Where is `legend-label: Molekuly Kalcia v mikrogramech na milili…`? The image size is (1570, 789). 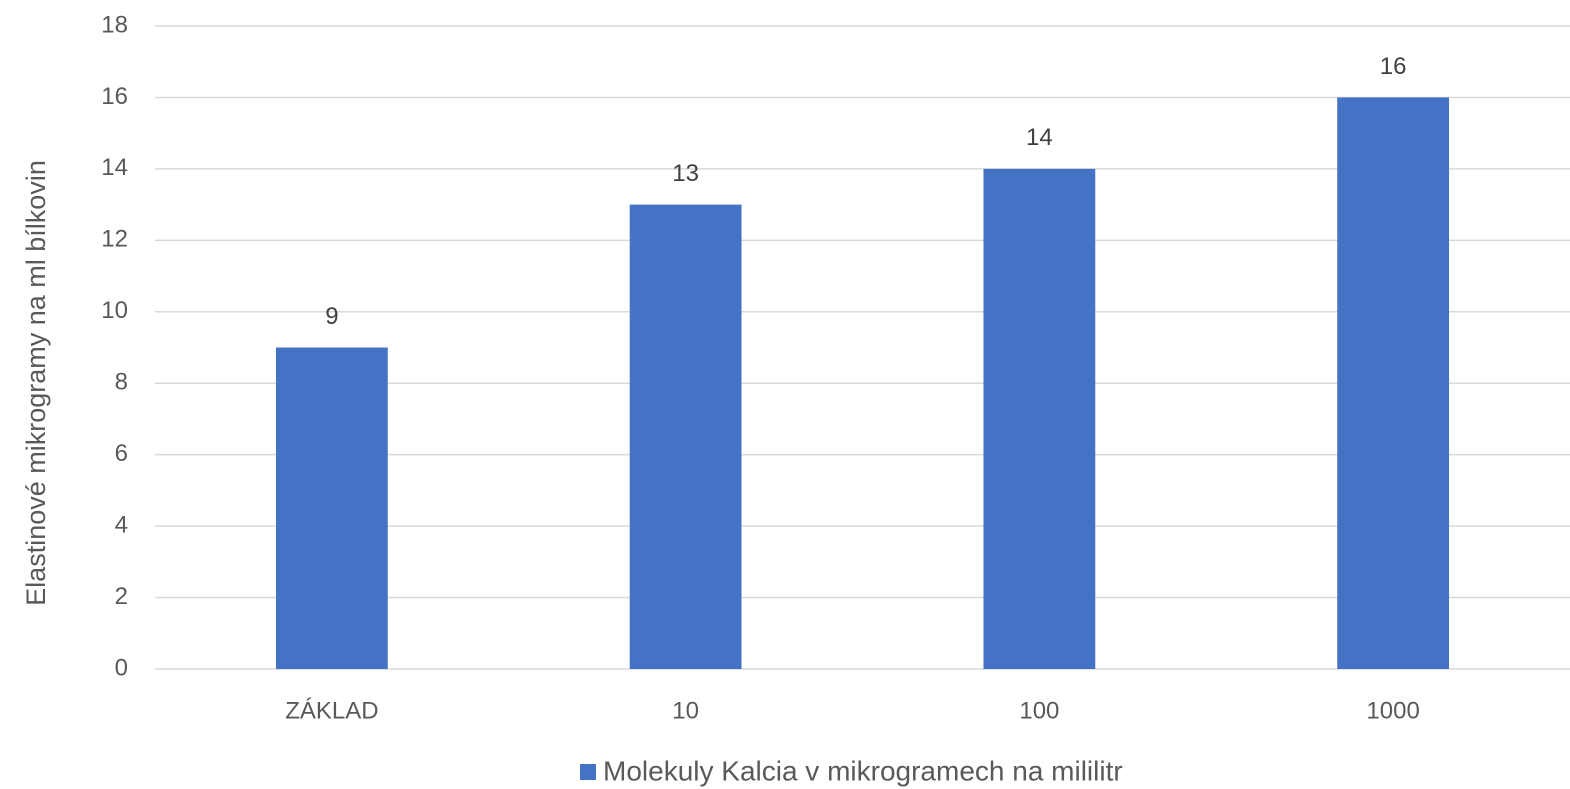
legend-label: Molekuly Kalcia v mikrogramech na milili… is located at coordinates (863, 770).